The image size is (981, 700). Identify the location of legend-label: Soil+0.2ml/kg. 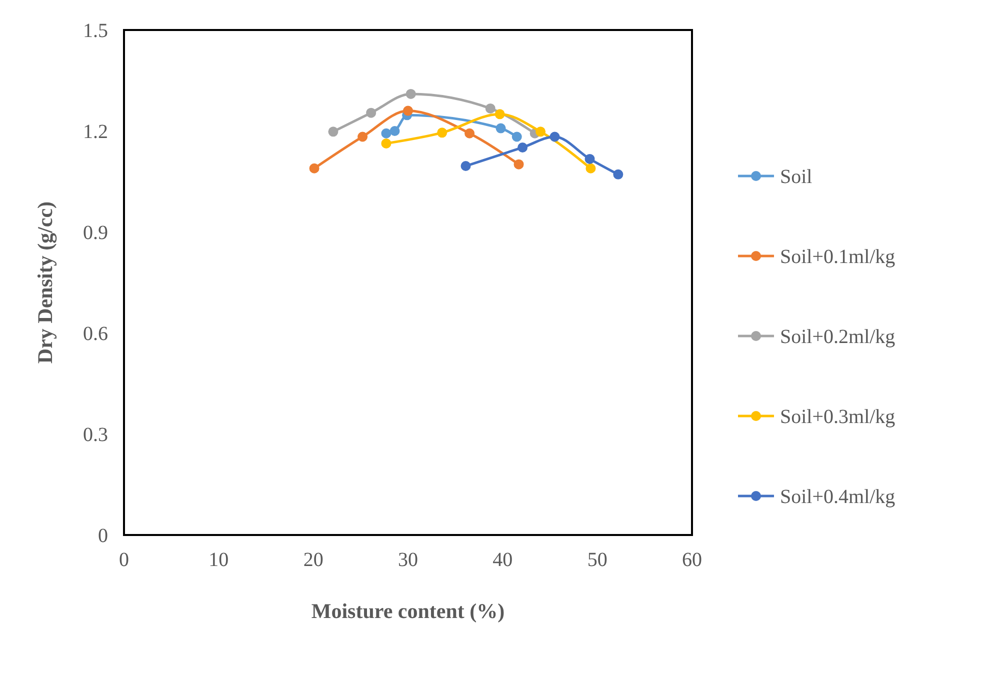
(838, 337).